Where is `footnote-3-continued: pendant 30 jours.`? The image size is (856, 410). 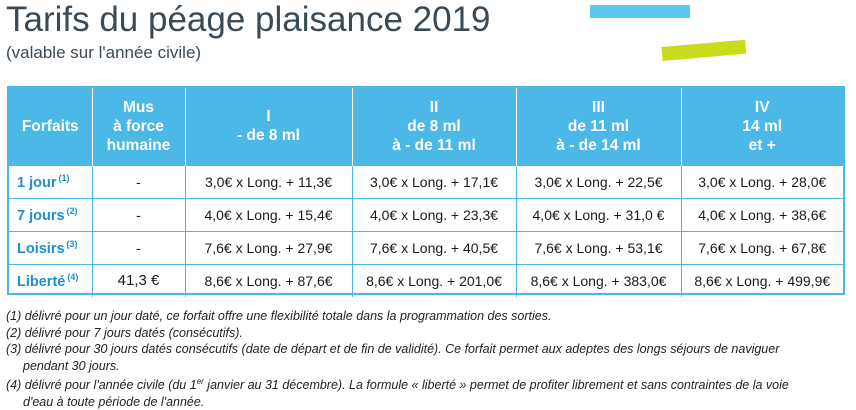 footnote-3-continued: pendant 30 jours. is located at coordinates (71, 365).